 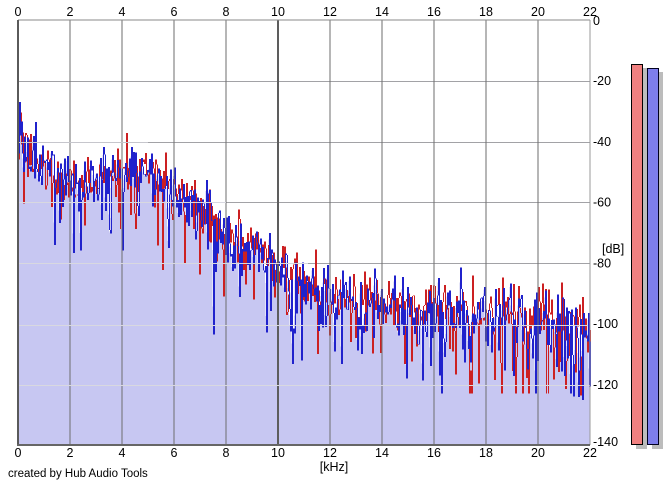 I want to click on svg-text: [kHz], so click(x=334, y=467).